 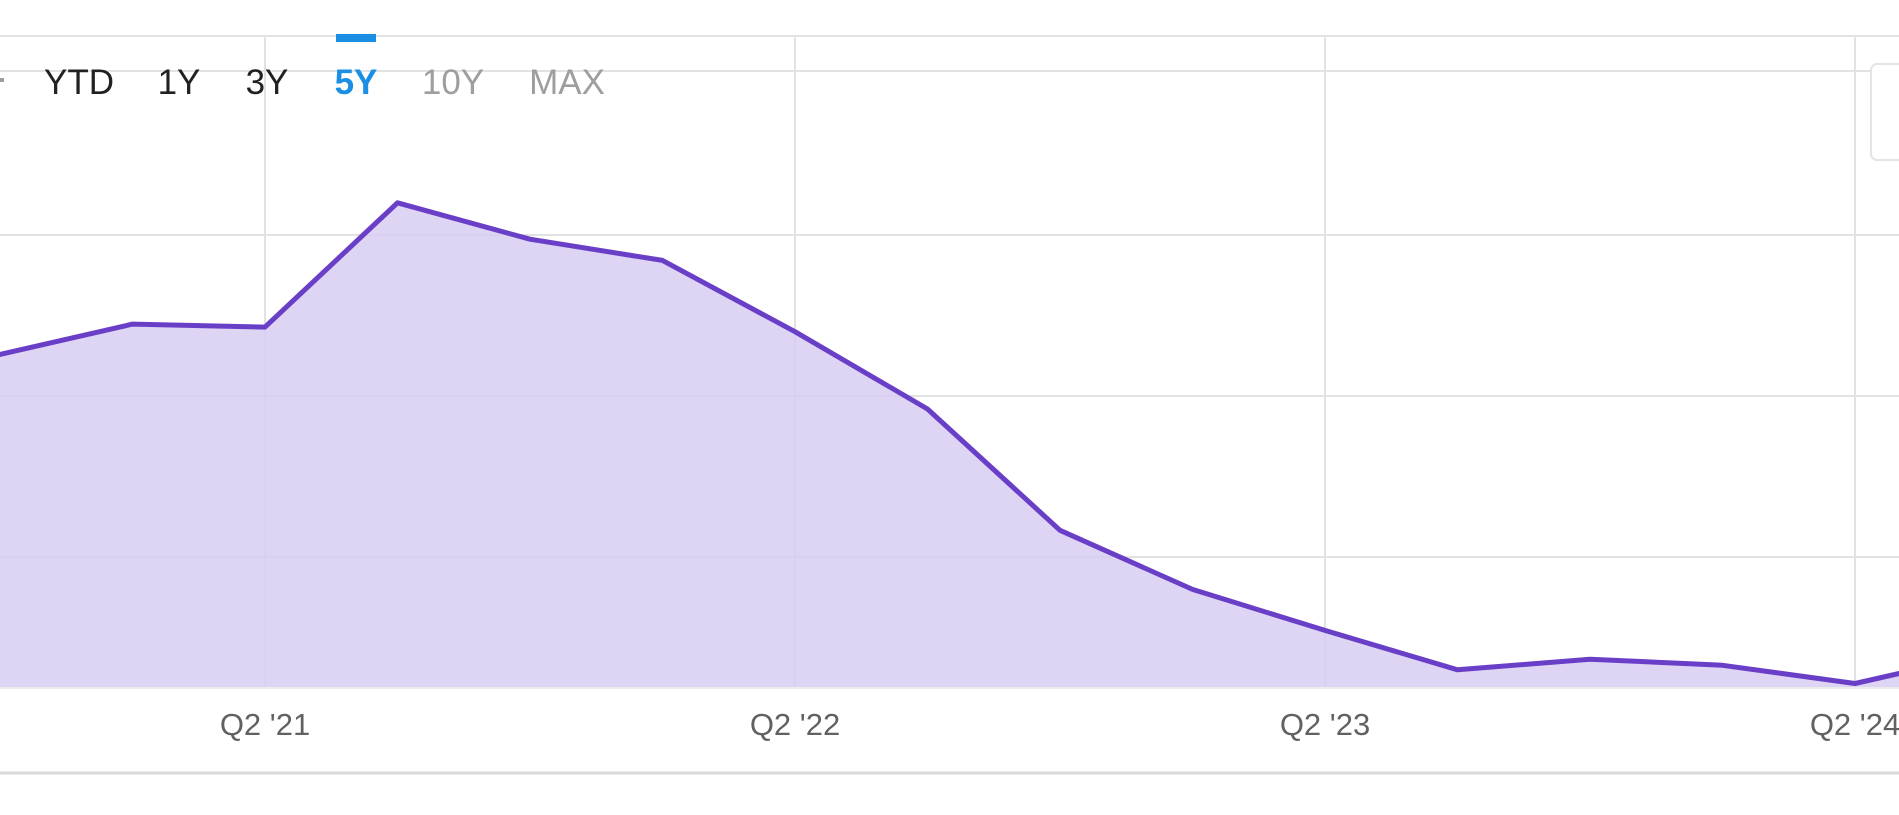 I want to click on range-button-label: YTD, so click(x=79, y=82).